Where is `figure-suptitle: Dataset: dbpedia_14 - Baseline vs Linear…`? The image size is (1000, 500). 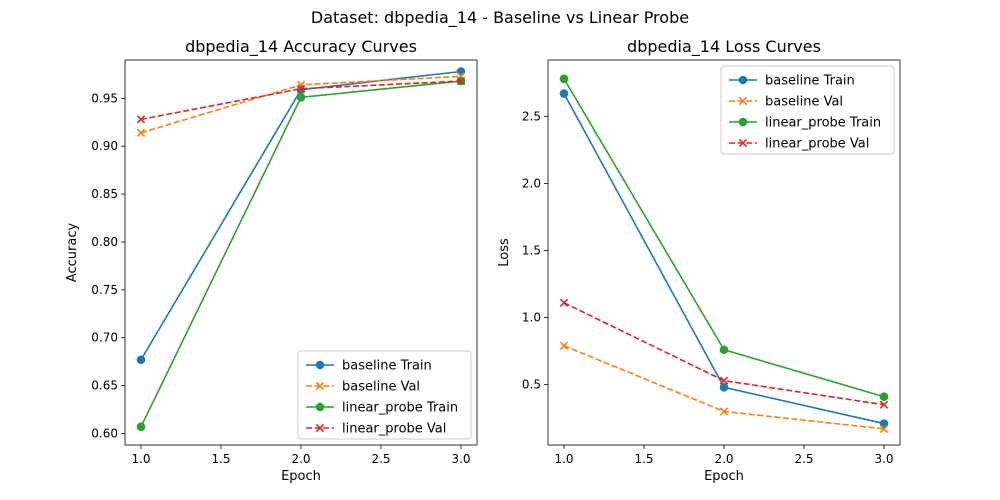 figure-suptitle: Dataset: dbpedia_14 - Baseline vs Linear… is located at coordinates (500, 18).